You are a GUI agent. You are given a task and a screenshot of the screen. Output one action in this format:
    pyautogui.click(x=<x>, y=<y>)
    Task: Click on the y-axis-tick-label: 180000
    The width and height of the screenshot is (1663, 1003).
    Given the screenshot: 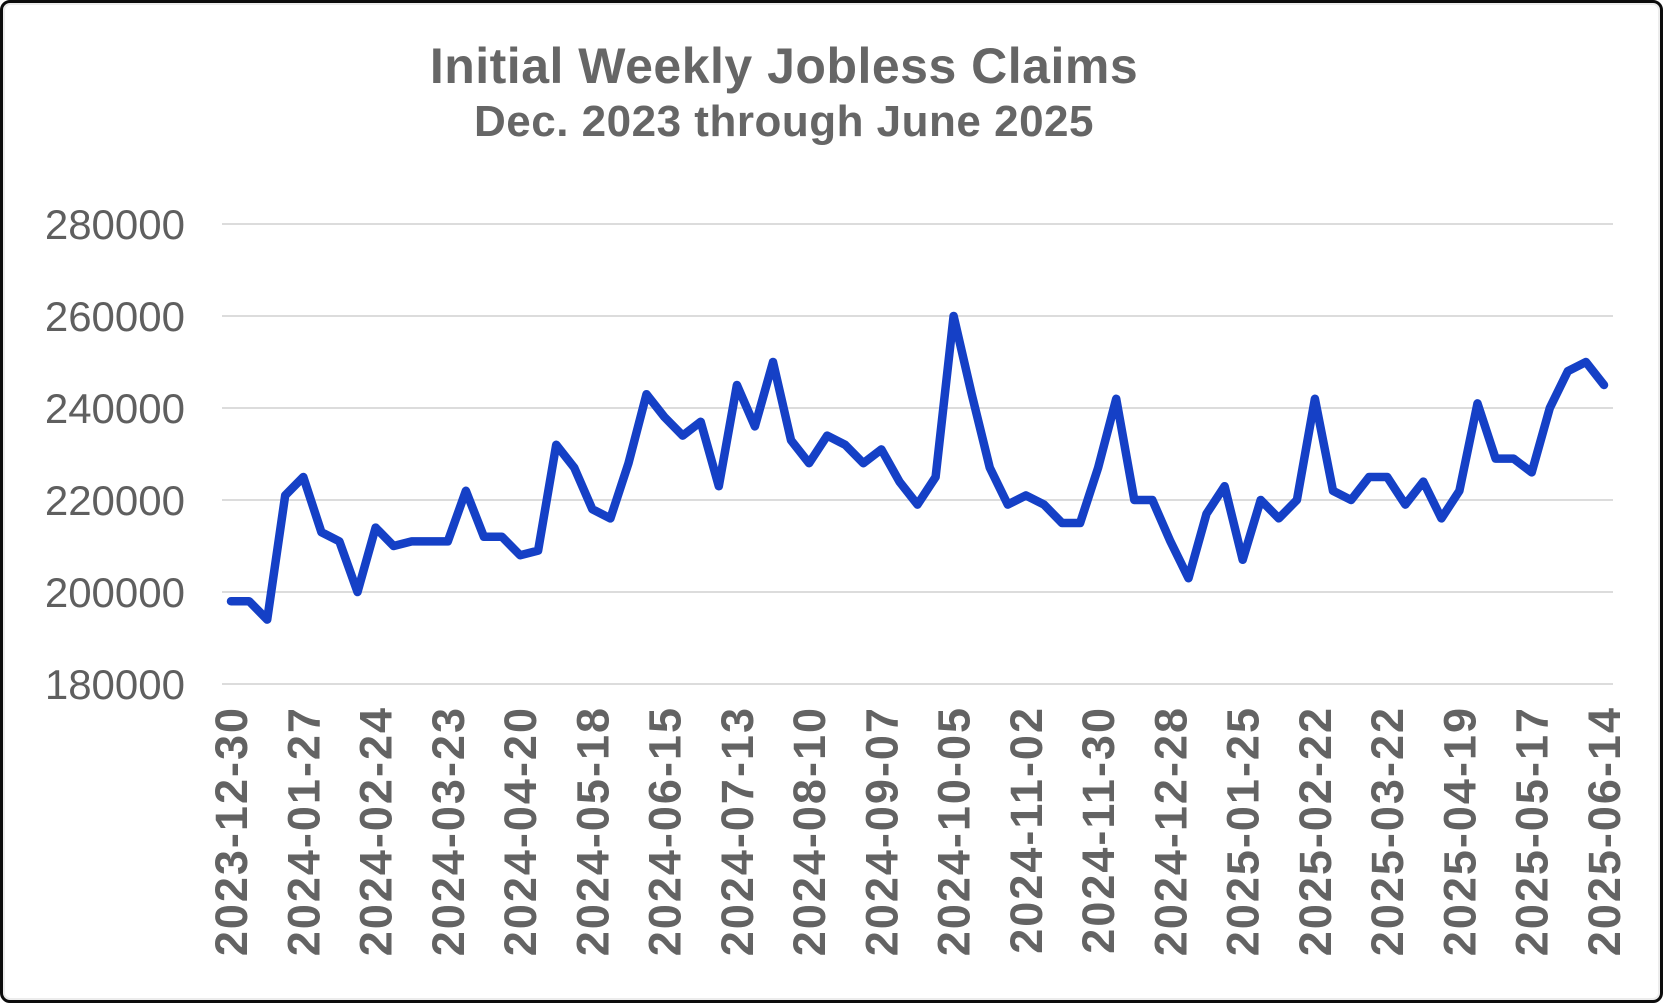 What is the action you would take?
    pyautogui.click(x=115, y=684)
    